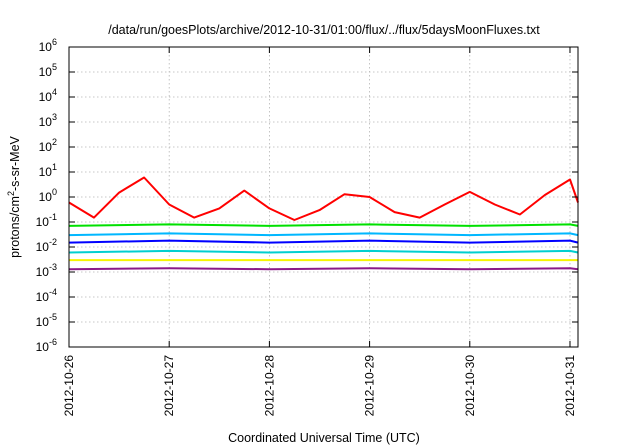  What do you see at coordinates (54, 142) in the screenshot?
I see `y-tick-label-exp: 2` at bounding box center [54, 142].